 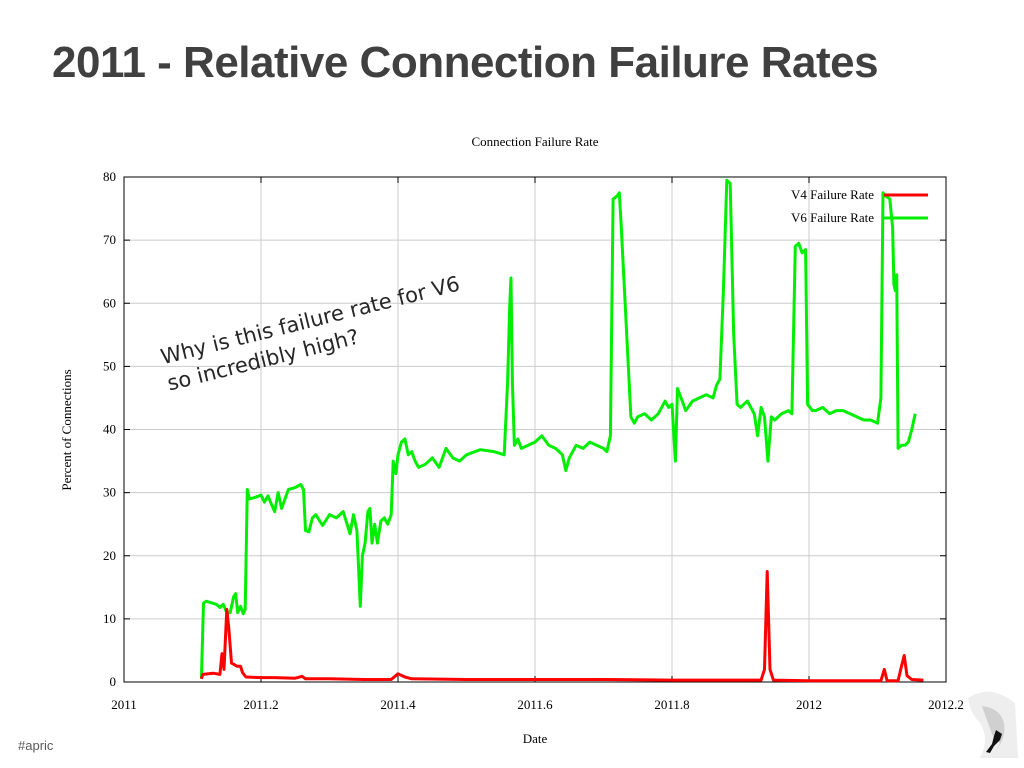 What do you see at coordinates (832, 217) in the screenshot?
I see `legend-label: V6 Failure Rate` at bounding box center [832, 217].